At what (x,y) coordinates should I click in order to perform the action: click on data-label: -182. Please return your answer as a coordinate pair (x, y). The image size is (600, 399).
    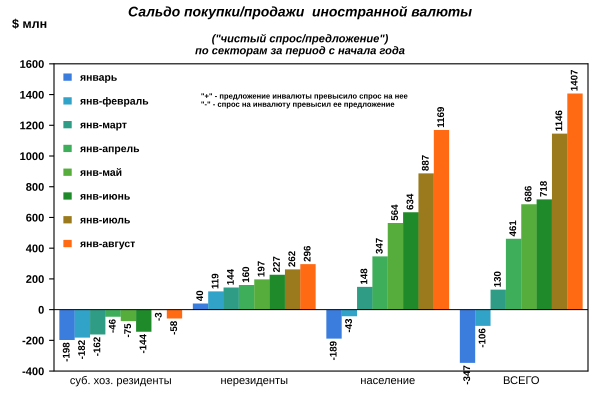
    Looking at the image, I should click on (81, 349).